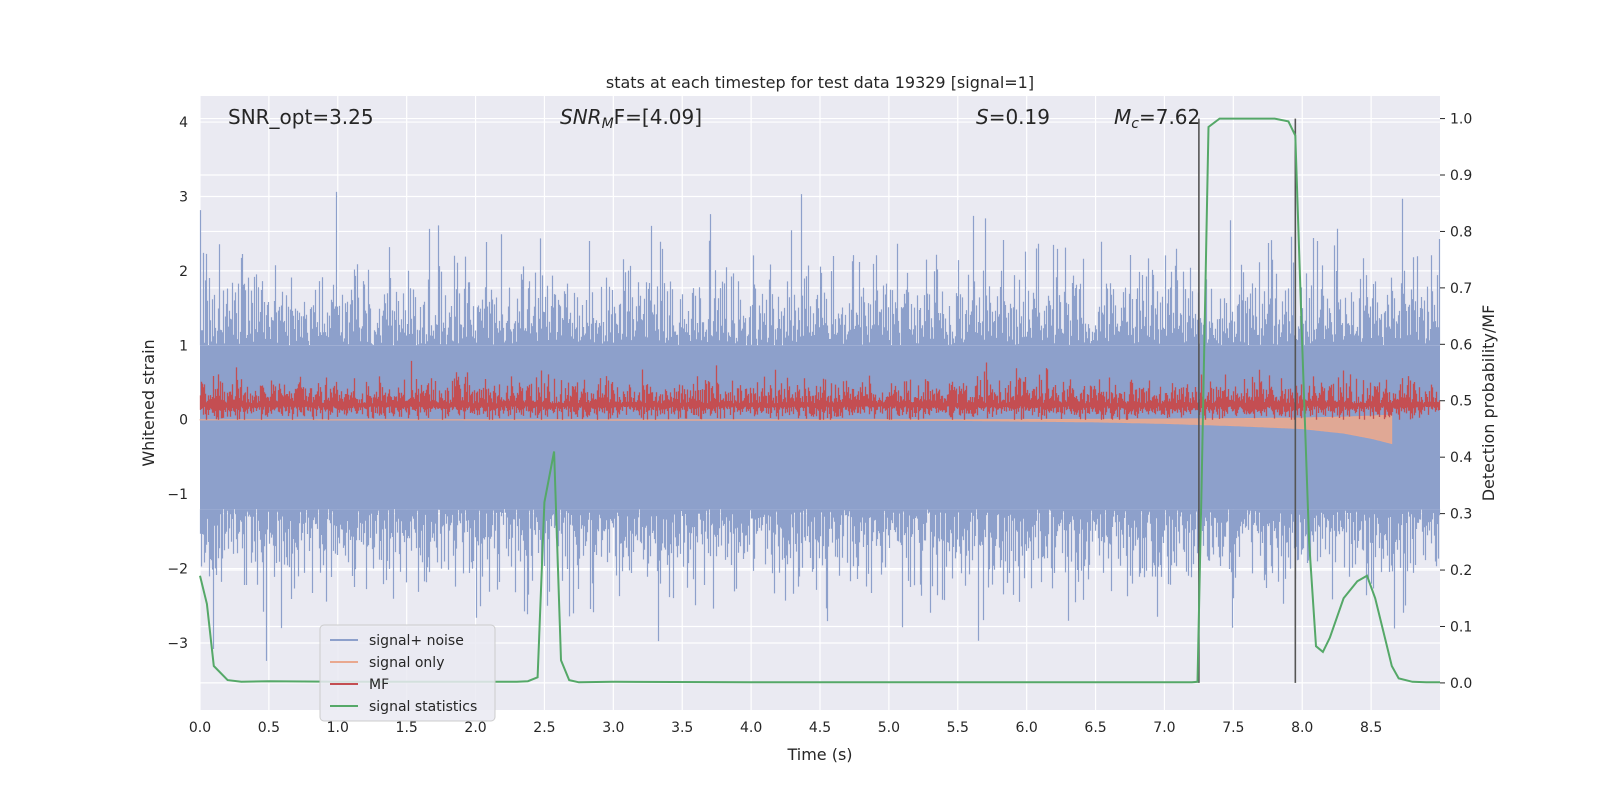 This screenshot has height=800, width=1600. I want to click on x-tick-label-6: 3.0, so click(613, 728).